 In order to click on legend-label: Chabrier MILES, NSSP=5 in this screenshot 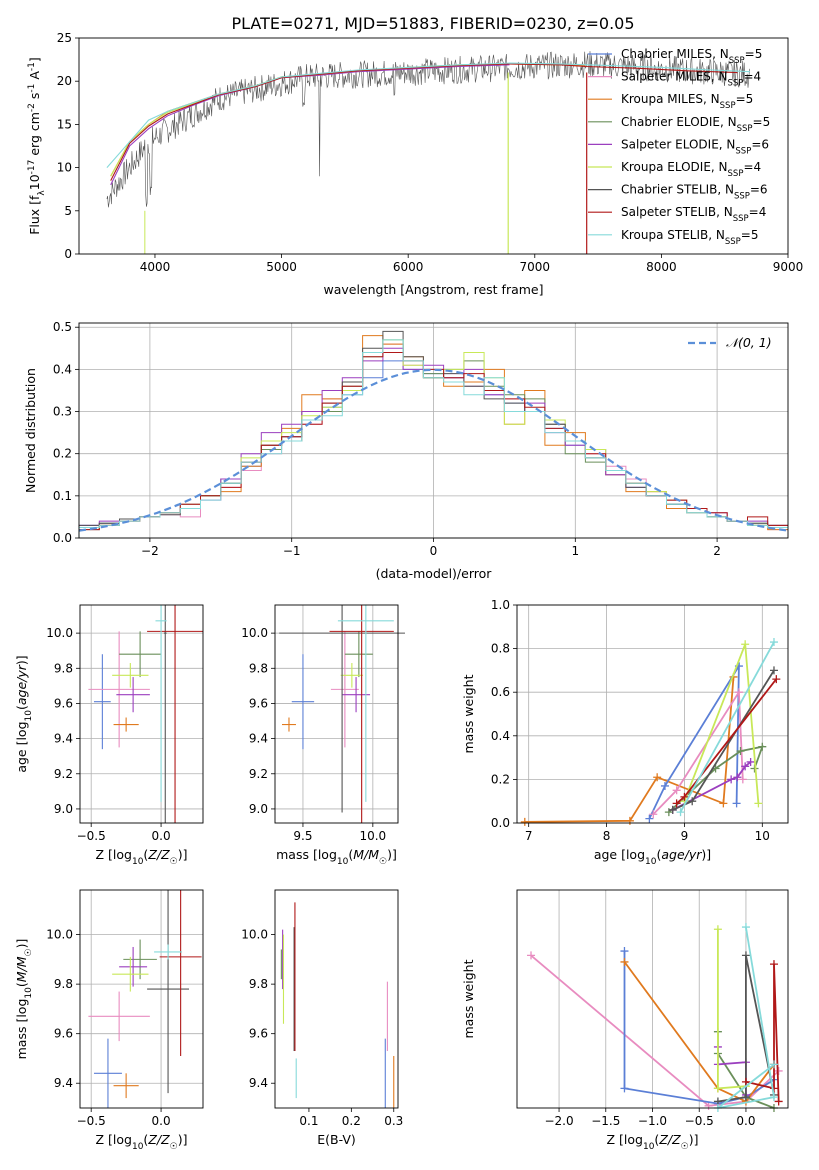, I will do `click(691, 56)`.